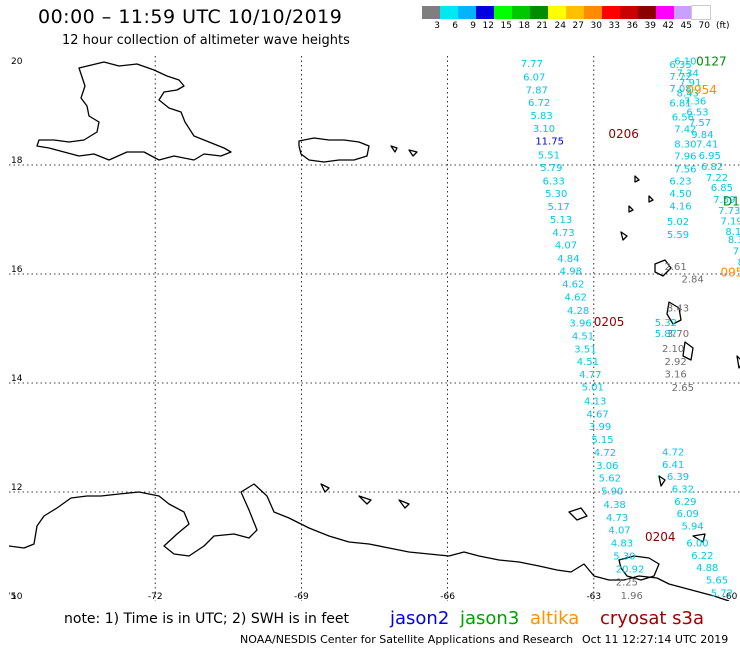 The width and height of the screenshot is (740, 650). What do you see at coordinates (437, 26) in the screenshot?
I see `colorbar-label: 3` at bounding box center [437, 26].